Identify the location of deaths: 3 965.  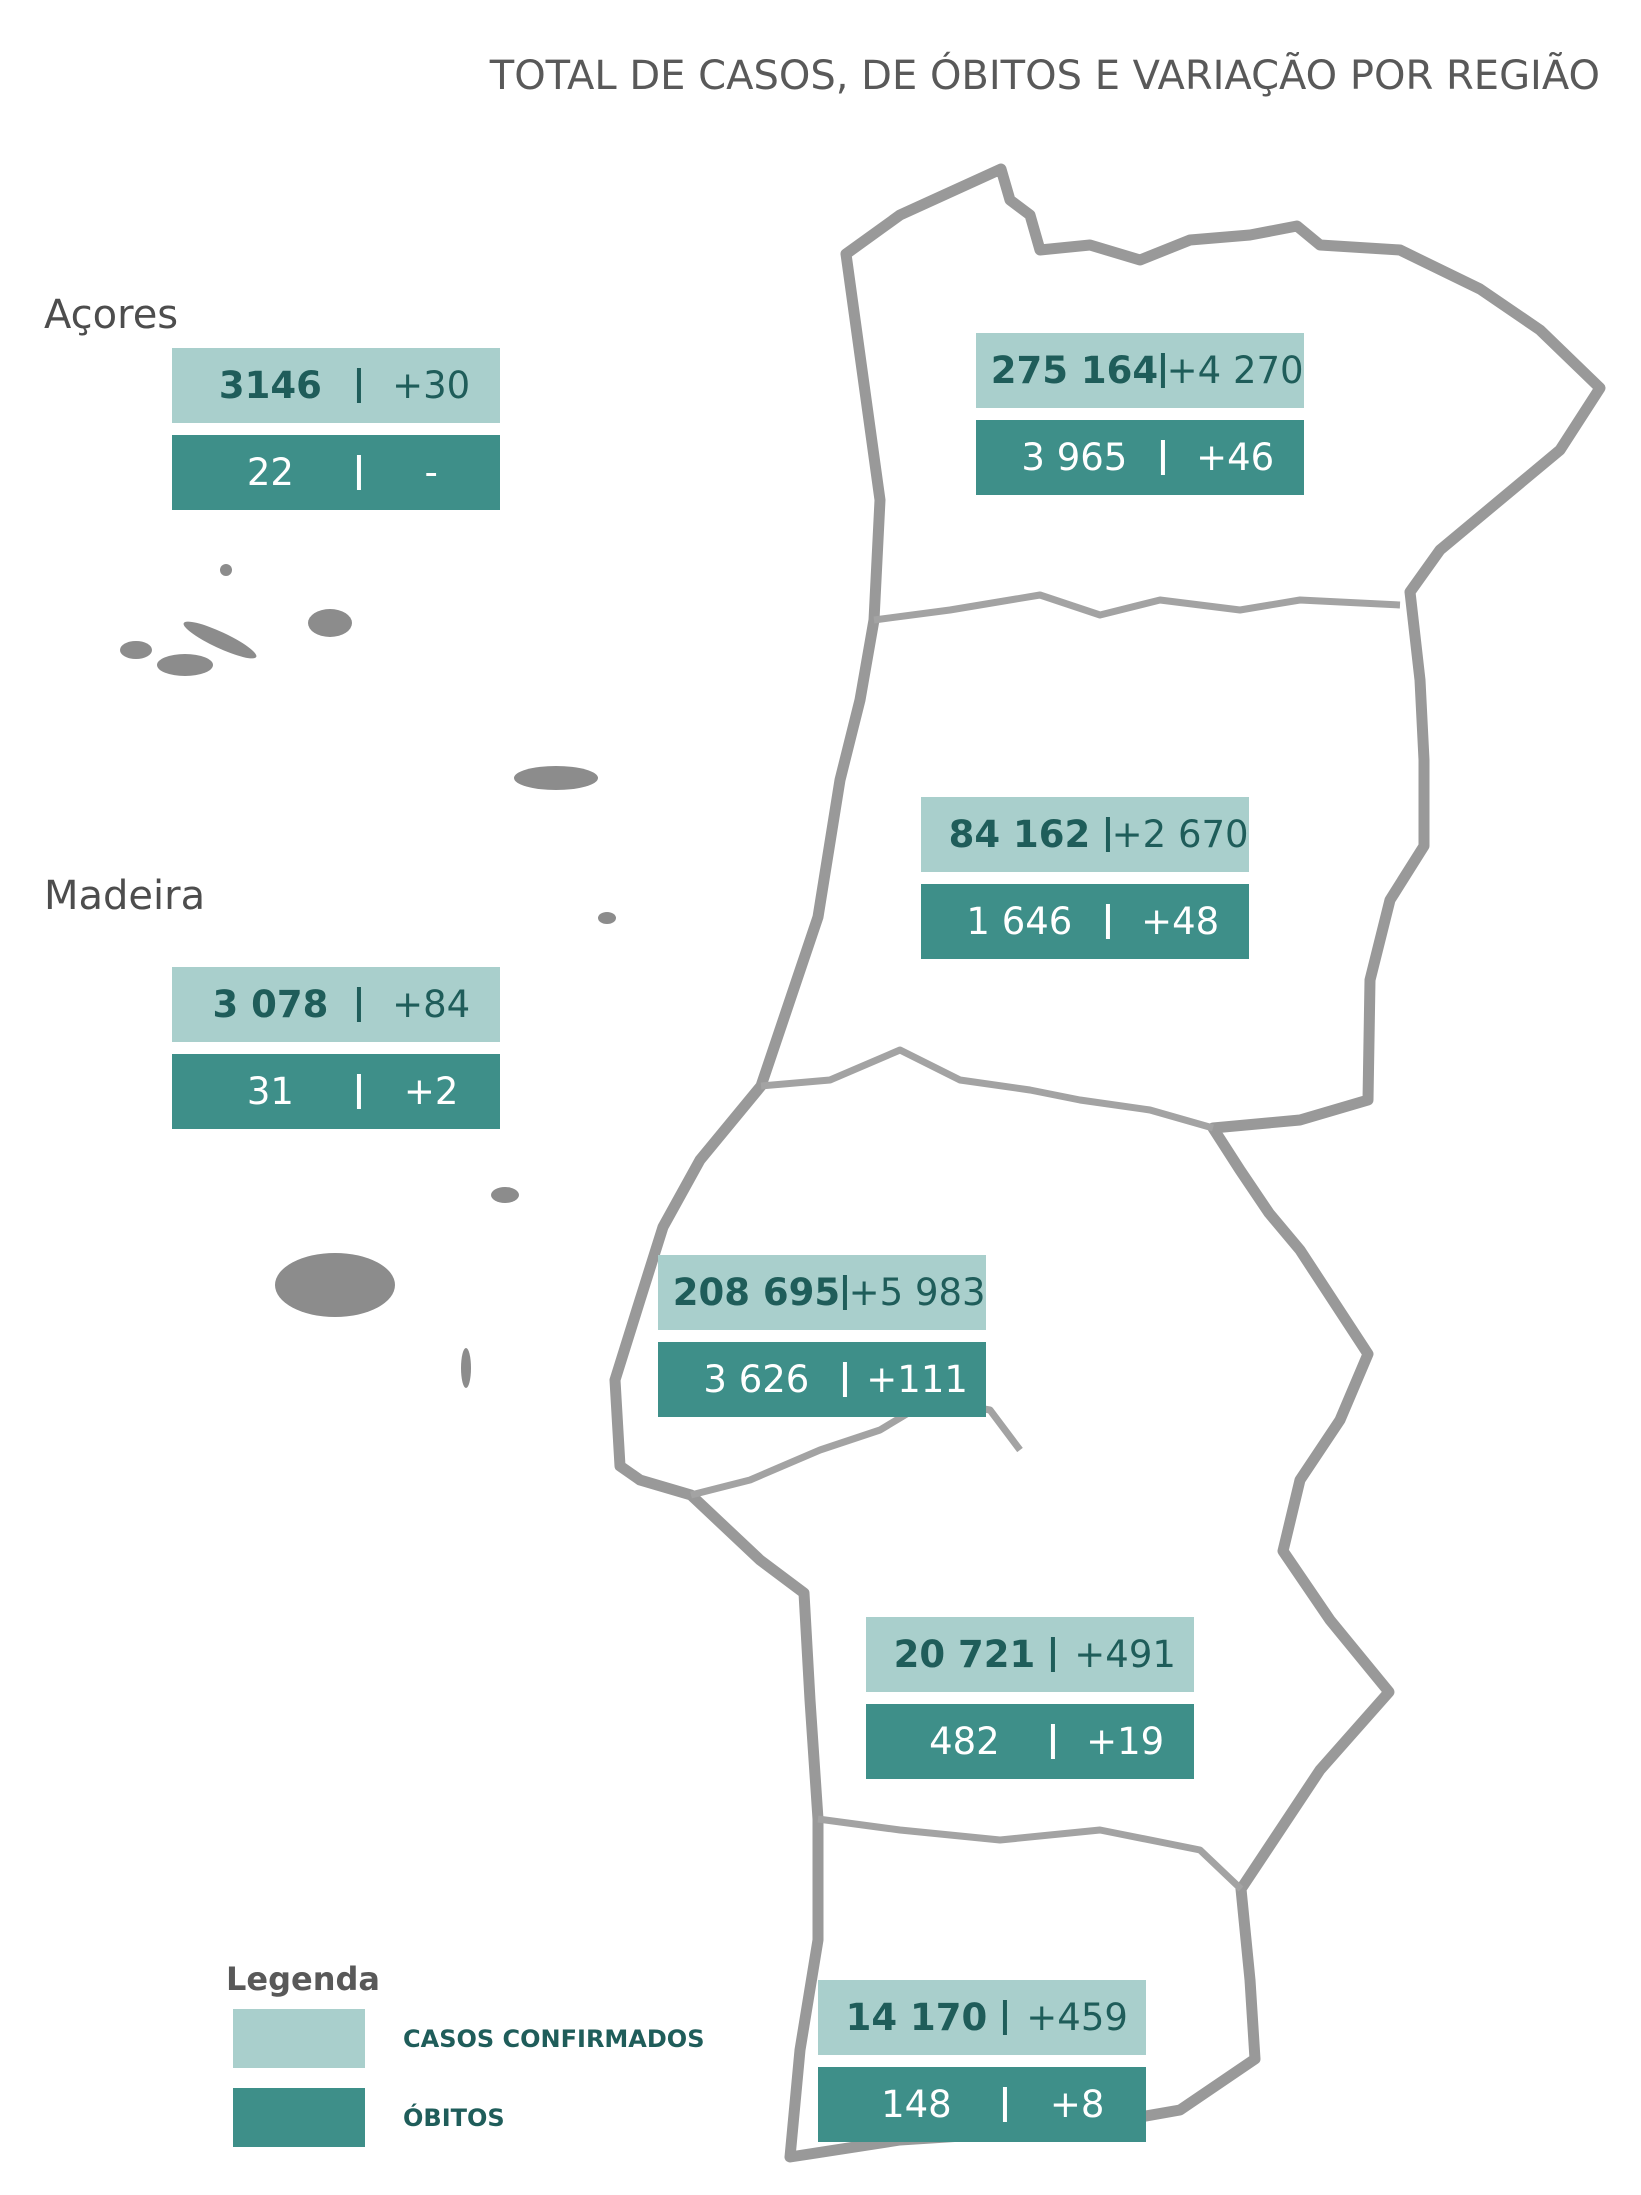
(1074, 457).